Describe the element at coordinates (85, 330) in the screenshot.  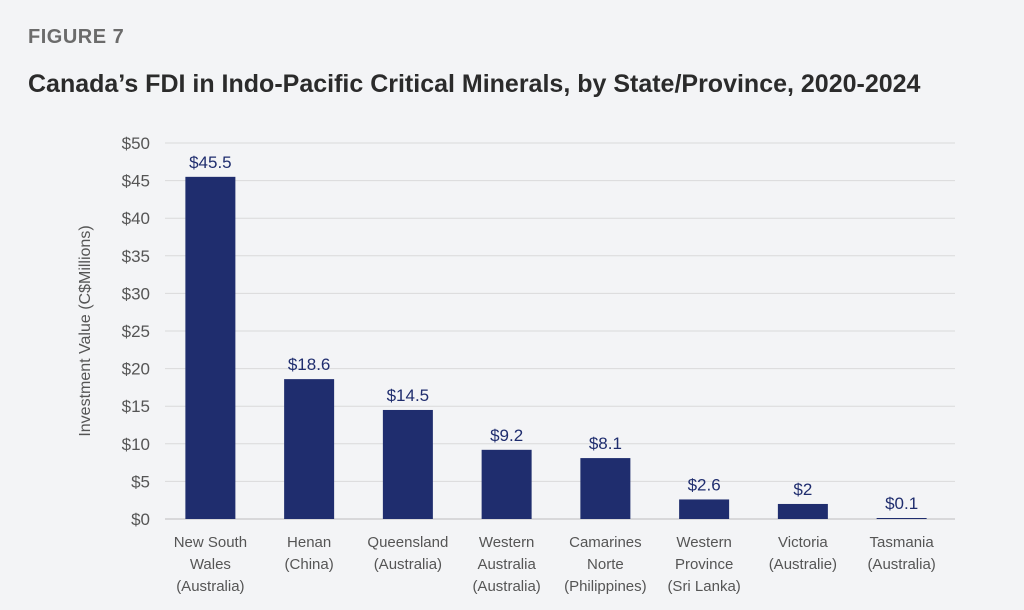
I see `y-axis-label: Investment Value (C$Millions)` at that location.